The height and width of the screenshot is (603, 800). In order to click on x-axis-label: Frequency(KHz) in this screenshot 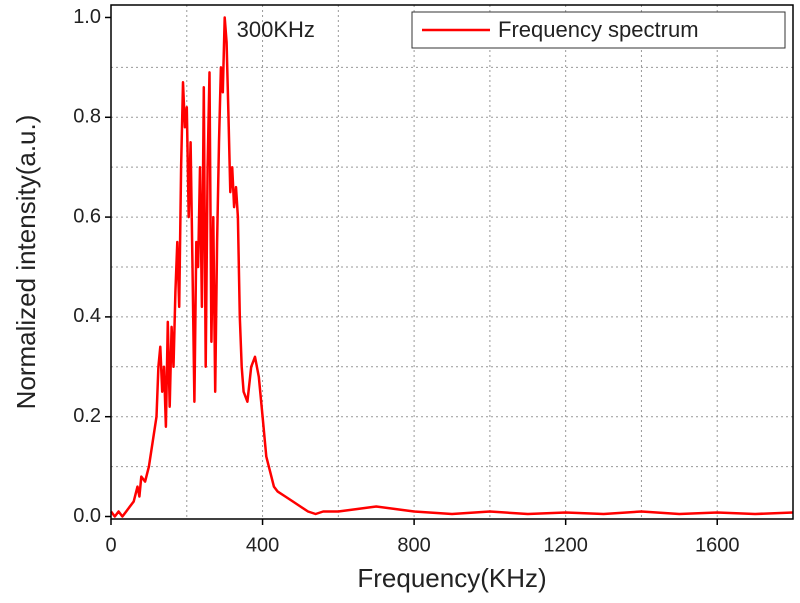, I will do `click(451, 578)`.